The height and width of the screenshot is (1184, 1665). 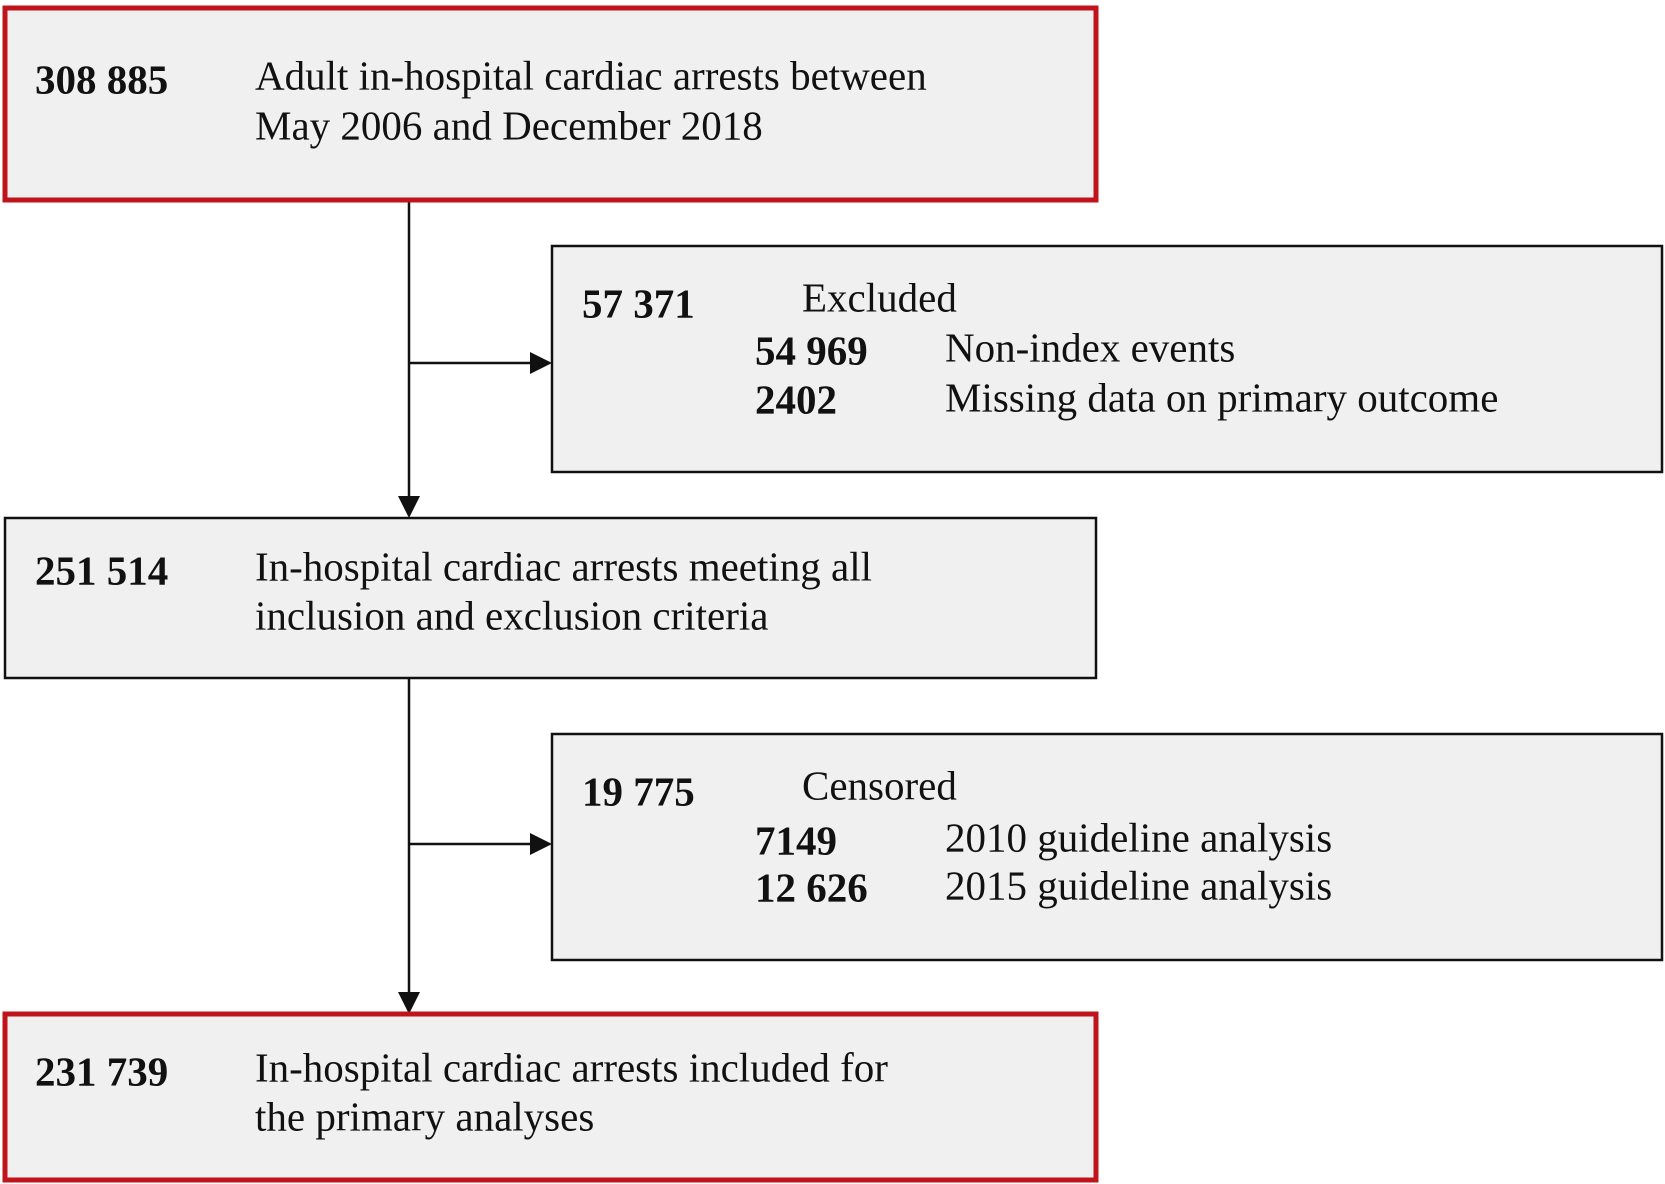 I want to click on count: 57 371, so click(x=638, y=303).